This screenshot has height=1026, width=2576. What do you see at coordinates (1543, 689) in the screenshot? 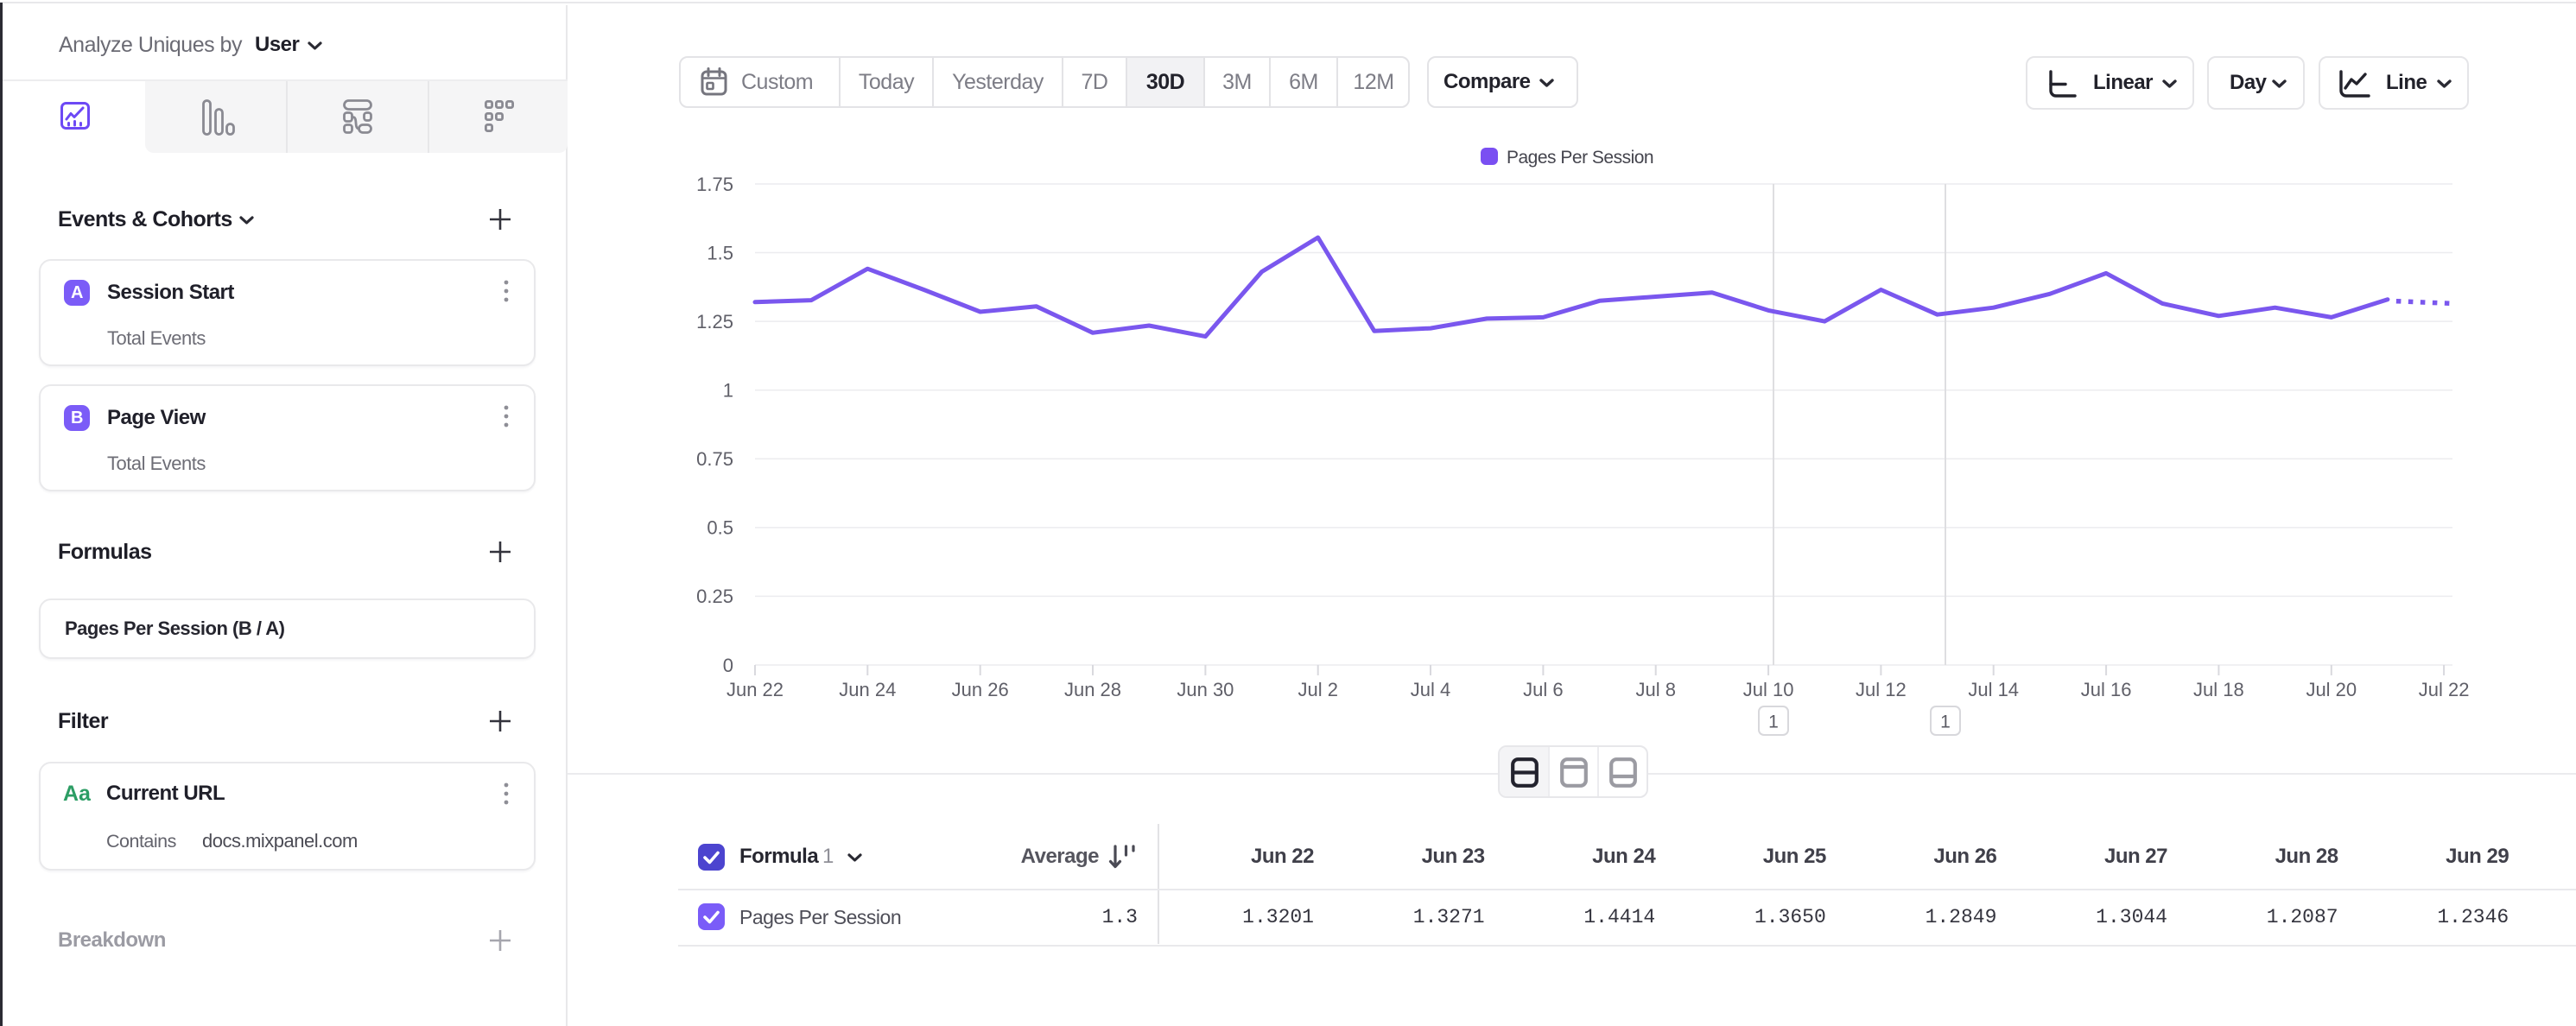
I see `svg-text: Jul 6` at bounding box center [1543, 689].